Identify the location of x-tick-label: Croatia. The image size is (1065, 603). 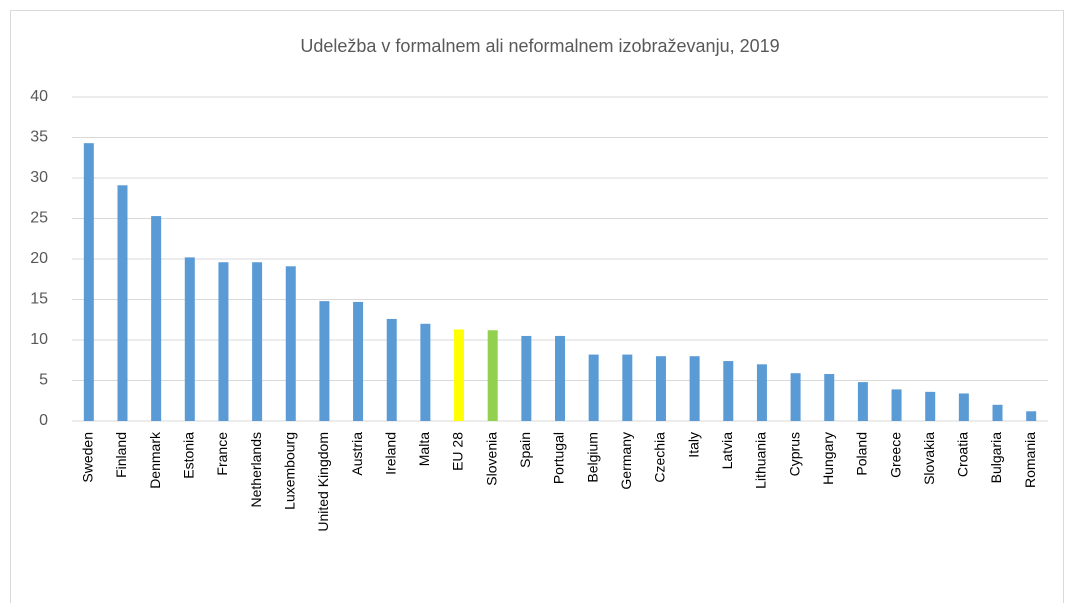
(963, 454).